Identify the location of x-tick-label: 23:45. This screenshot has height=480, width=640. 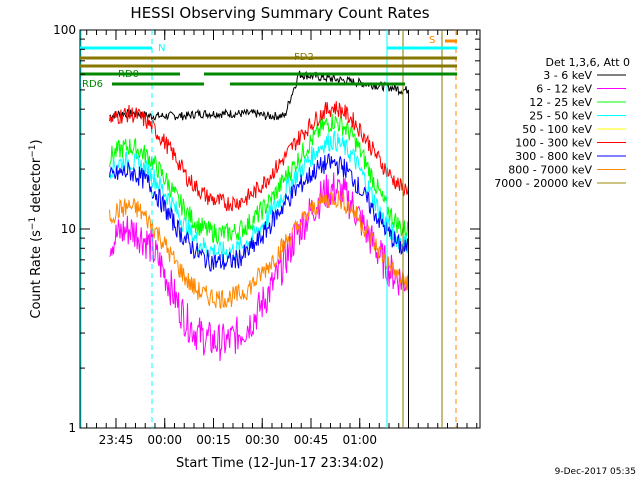
(116, 440).